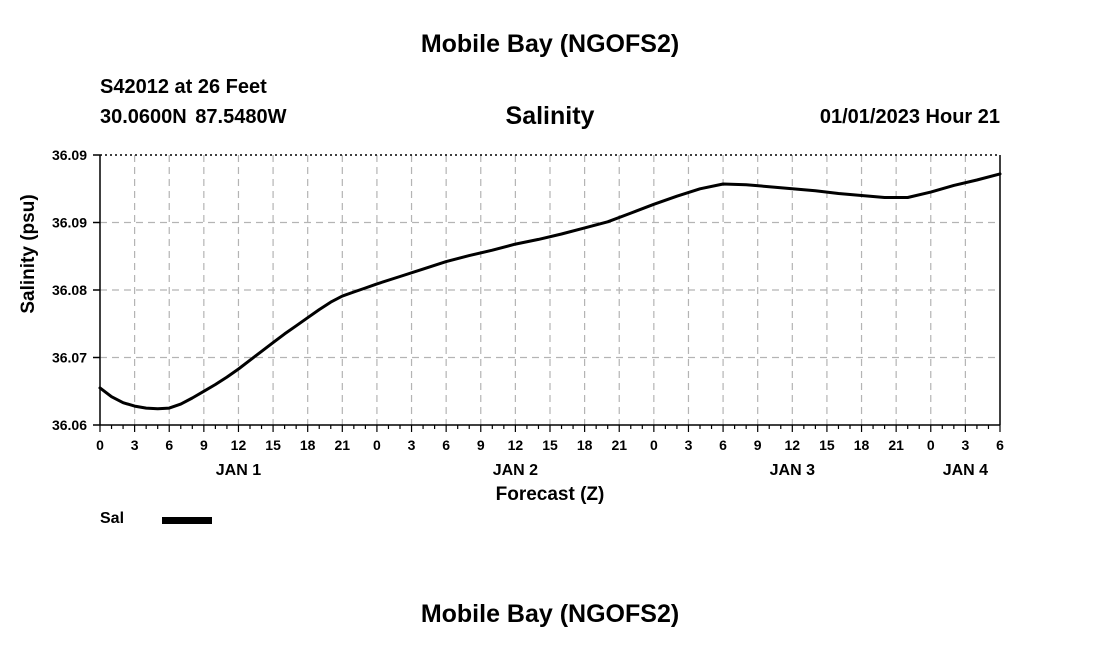 The image size is (1100, 650). Describe the element at coordinates (550, 494) in the screenshot. I see `x-axis-label: Forecast (Z)` at that location.